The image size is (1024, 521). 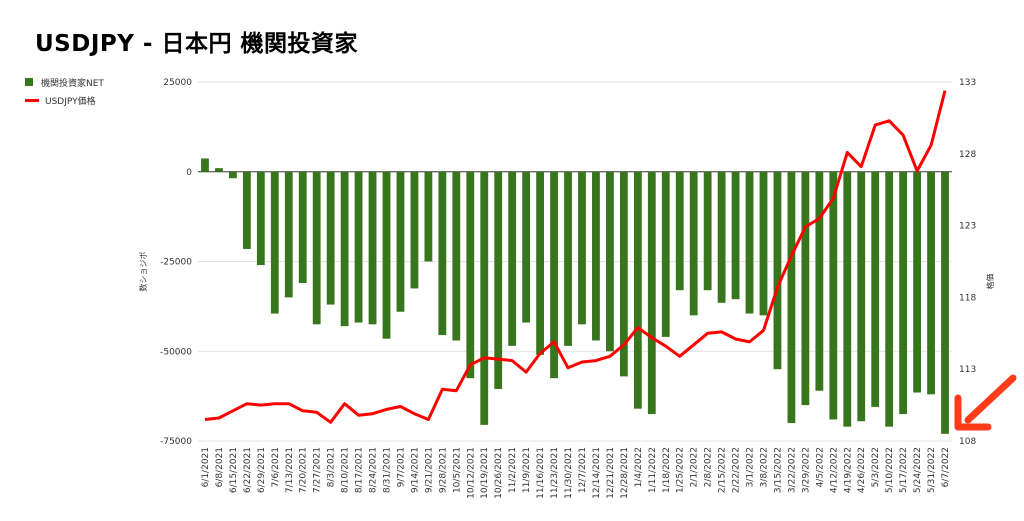 I want to click on left-axis-tick-label: -75000, so click(x=176, y=442).